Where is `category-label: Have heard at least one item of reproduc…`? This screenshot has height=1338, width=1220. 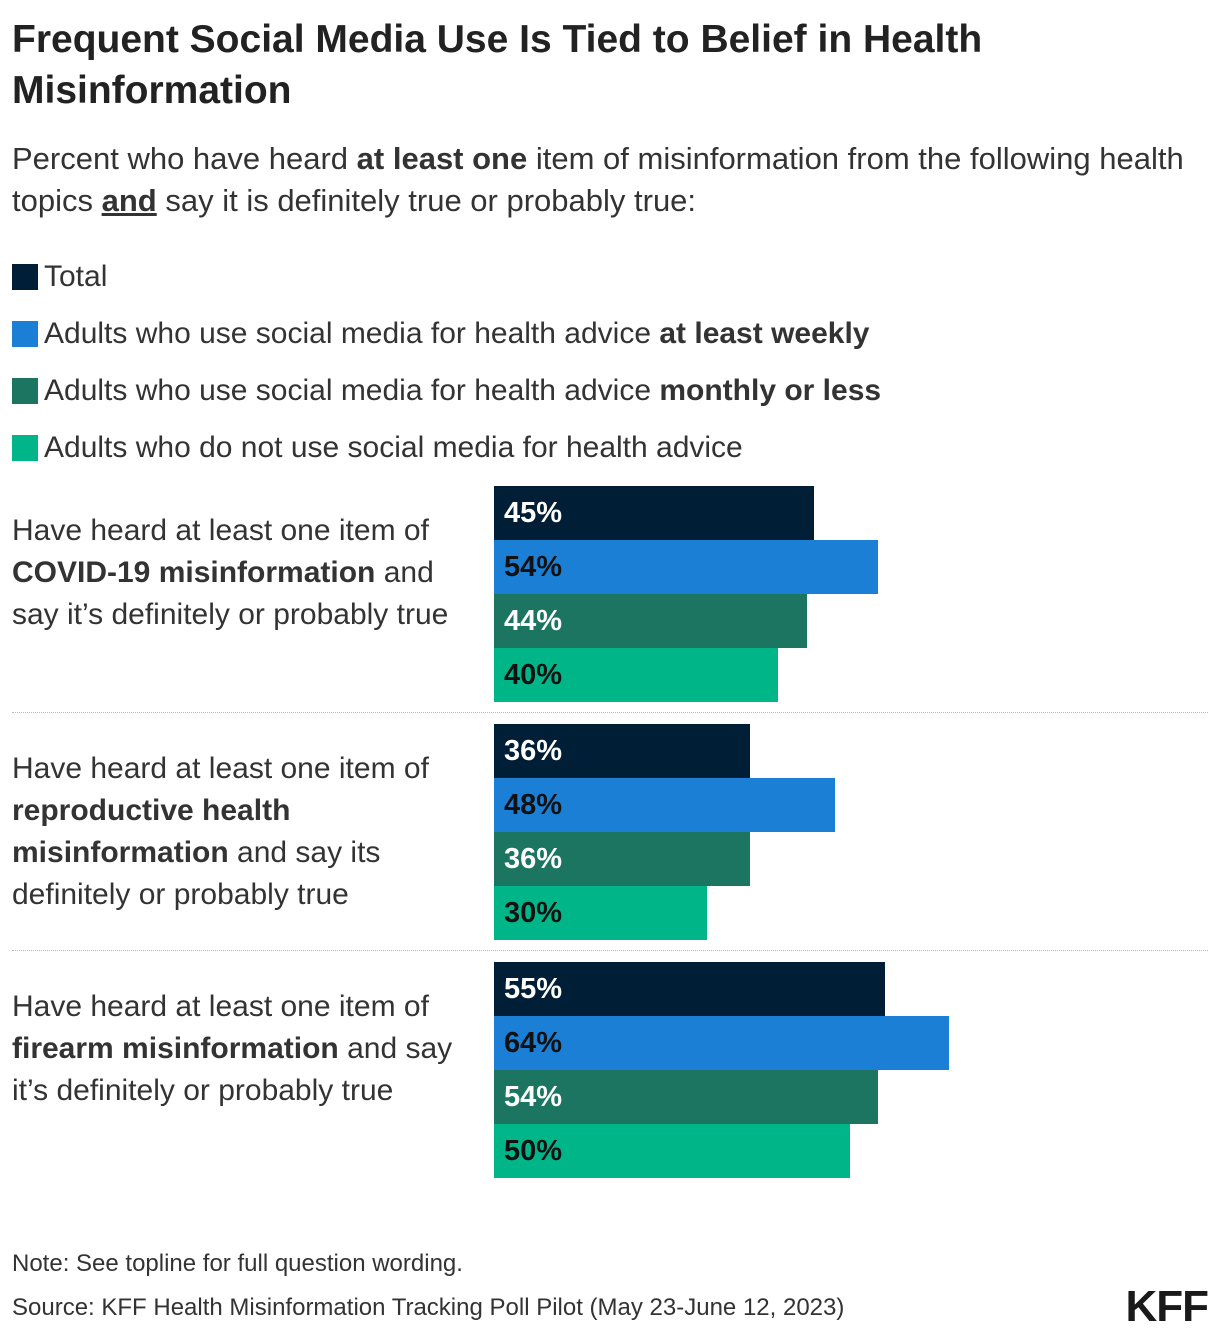 category-label: Have heard at least one item of reproduc… is located at coordinates (220, 831).